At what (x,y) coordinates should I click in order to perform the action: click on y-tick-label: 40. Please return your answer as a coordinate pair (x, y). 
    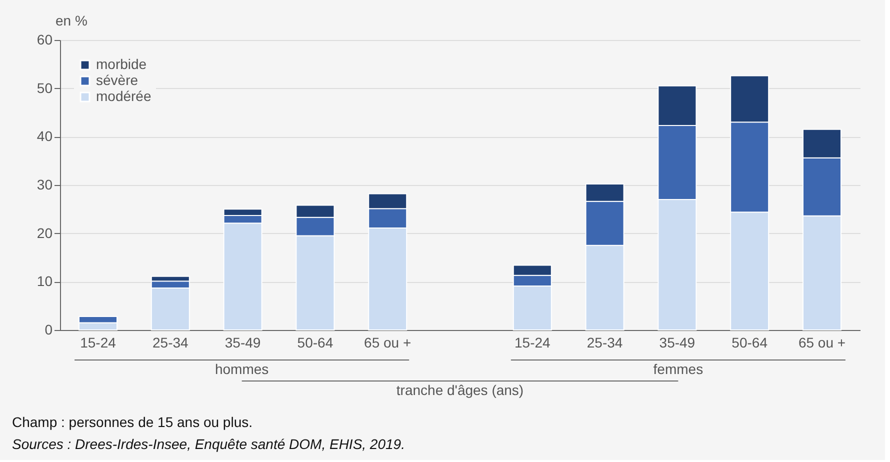
    Looking at the image, I should click on (44, 136).